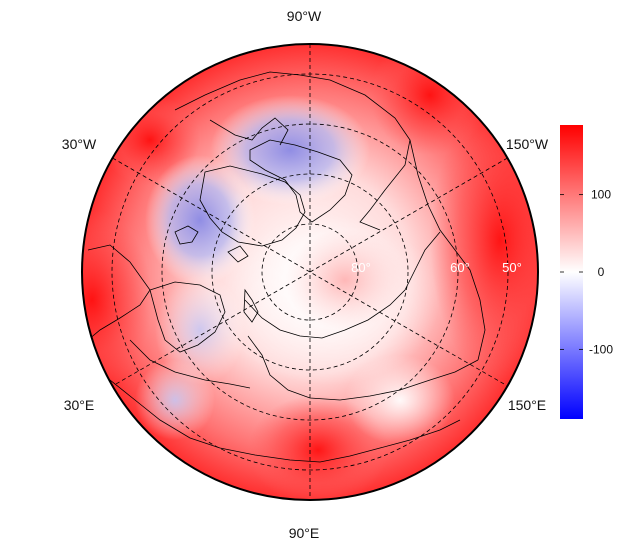 The image size is (625, 552). Describe the element at coordinates (601, 195) in the screenshot. I see `colorbar-tick-label: 100` at that location.